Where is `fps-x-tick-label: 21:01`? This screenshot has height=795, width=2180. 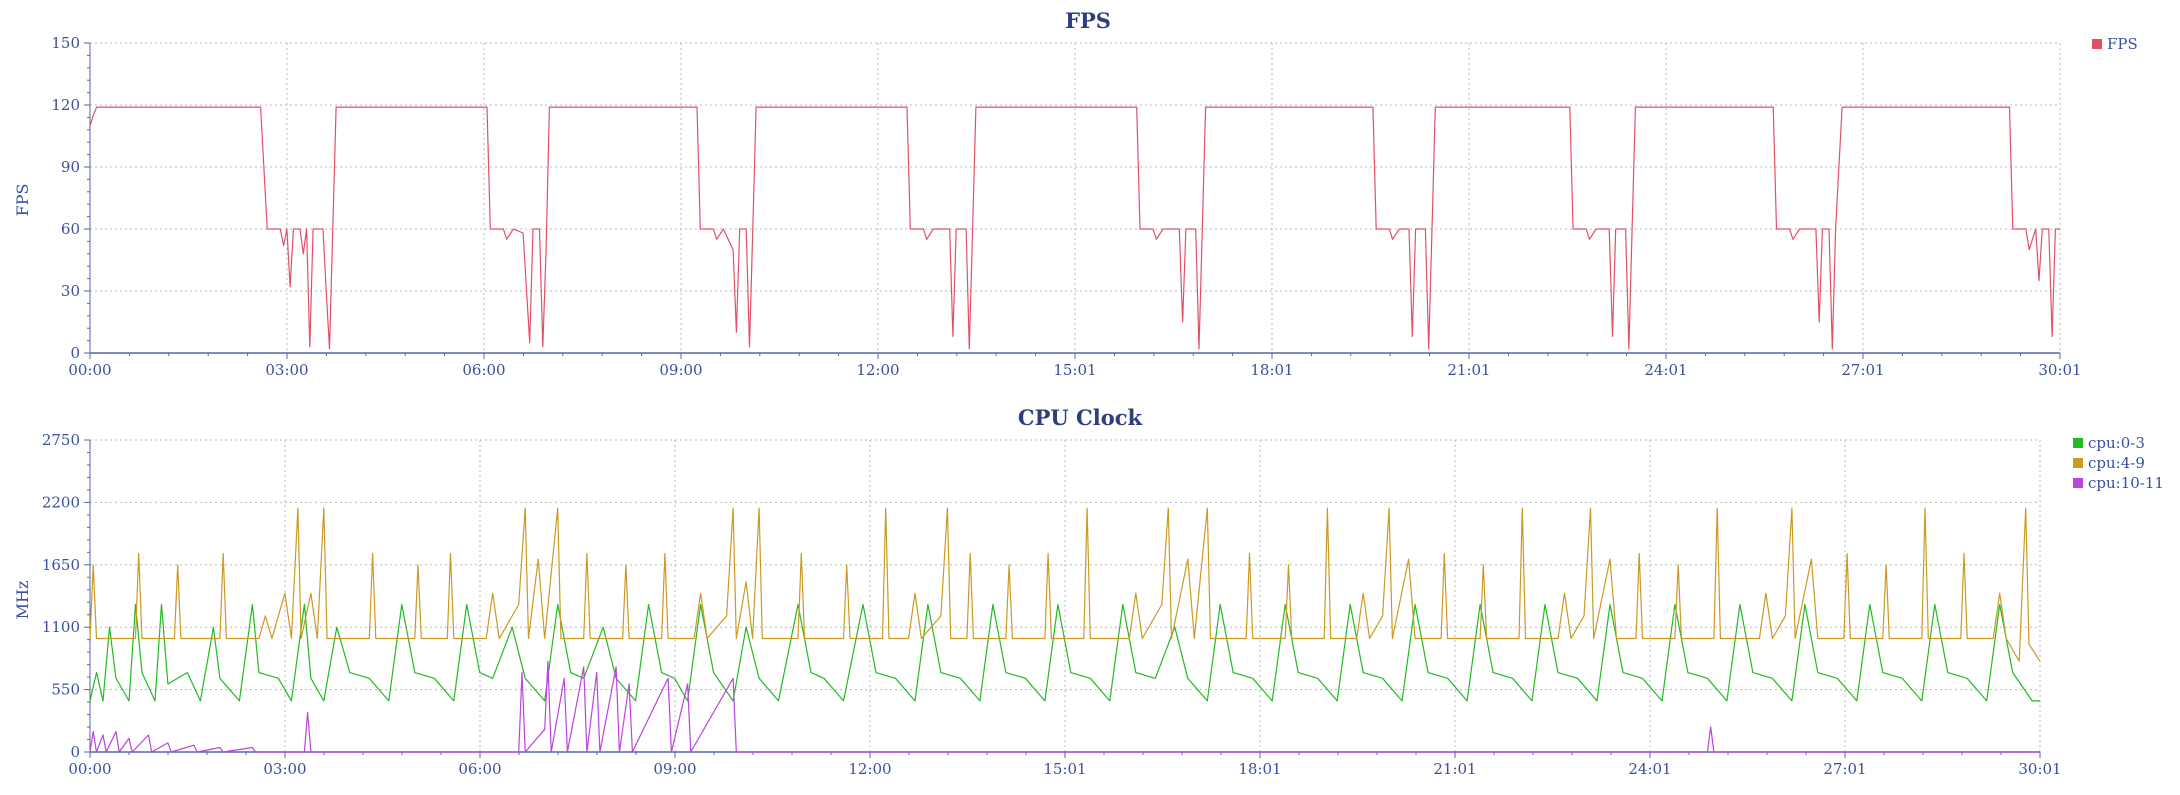 fps-x-tick-label: 21:01 is located at coordinates (1468, 370).